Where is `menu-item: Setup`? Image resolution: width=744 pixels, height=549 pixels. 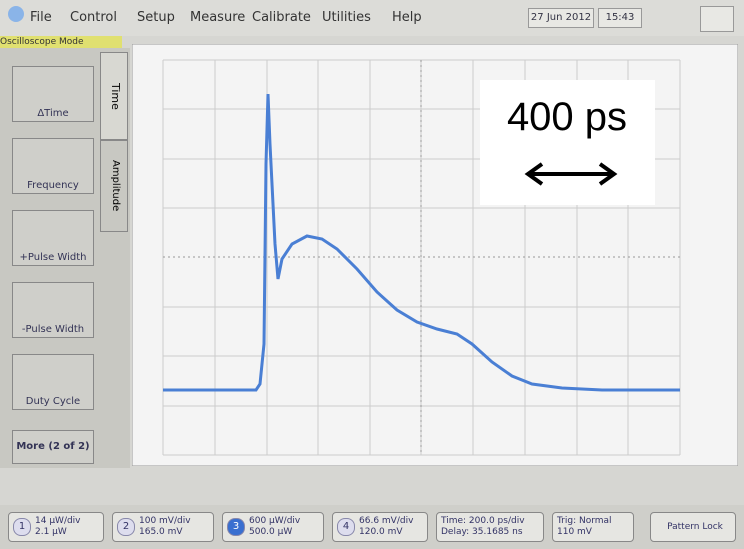
menu-item: Setup is located at coordinates (156, 17).